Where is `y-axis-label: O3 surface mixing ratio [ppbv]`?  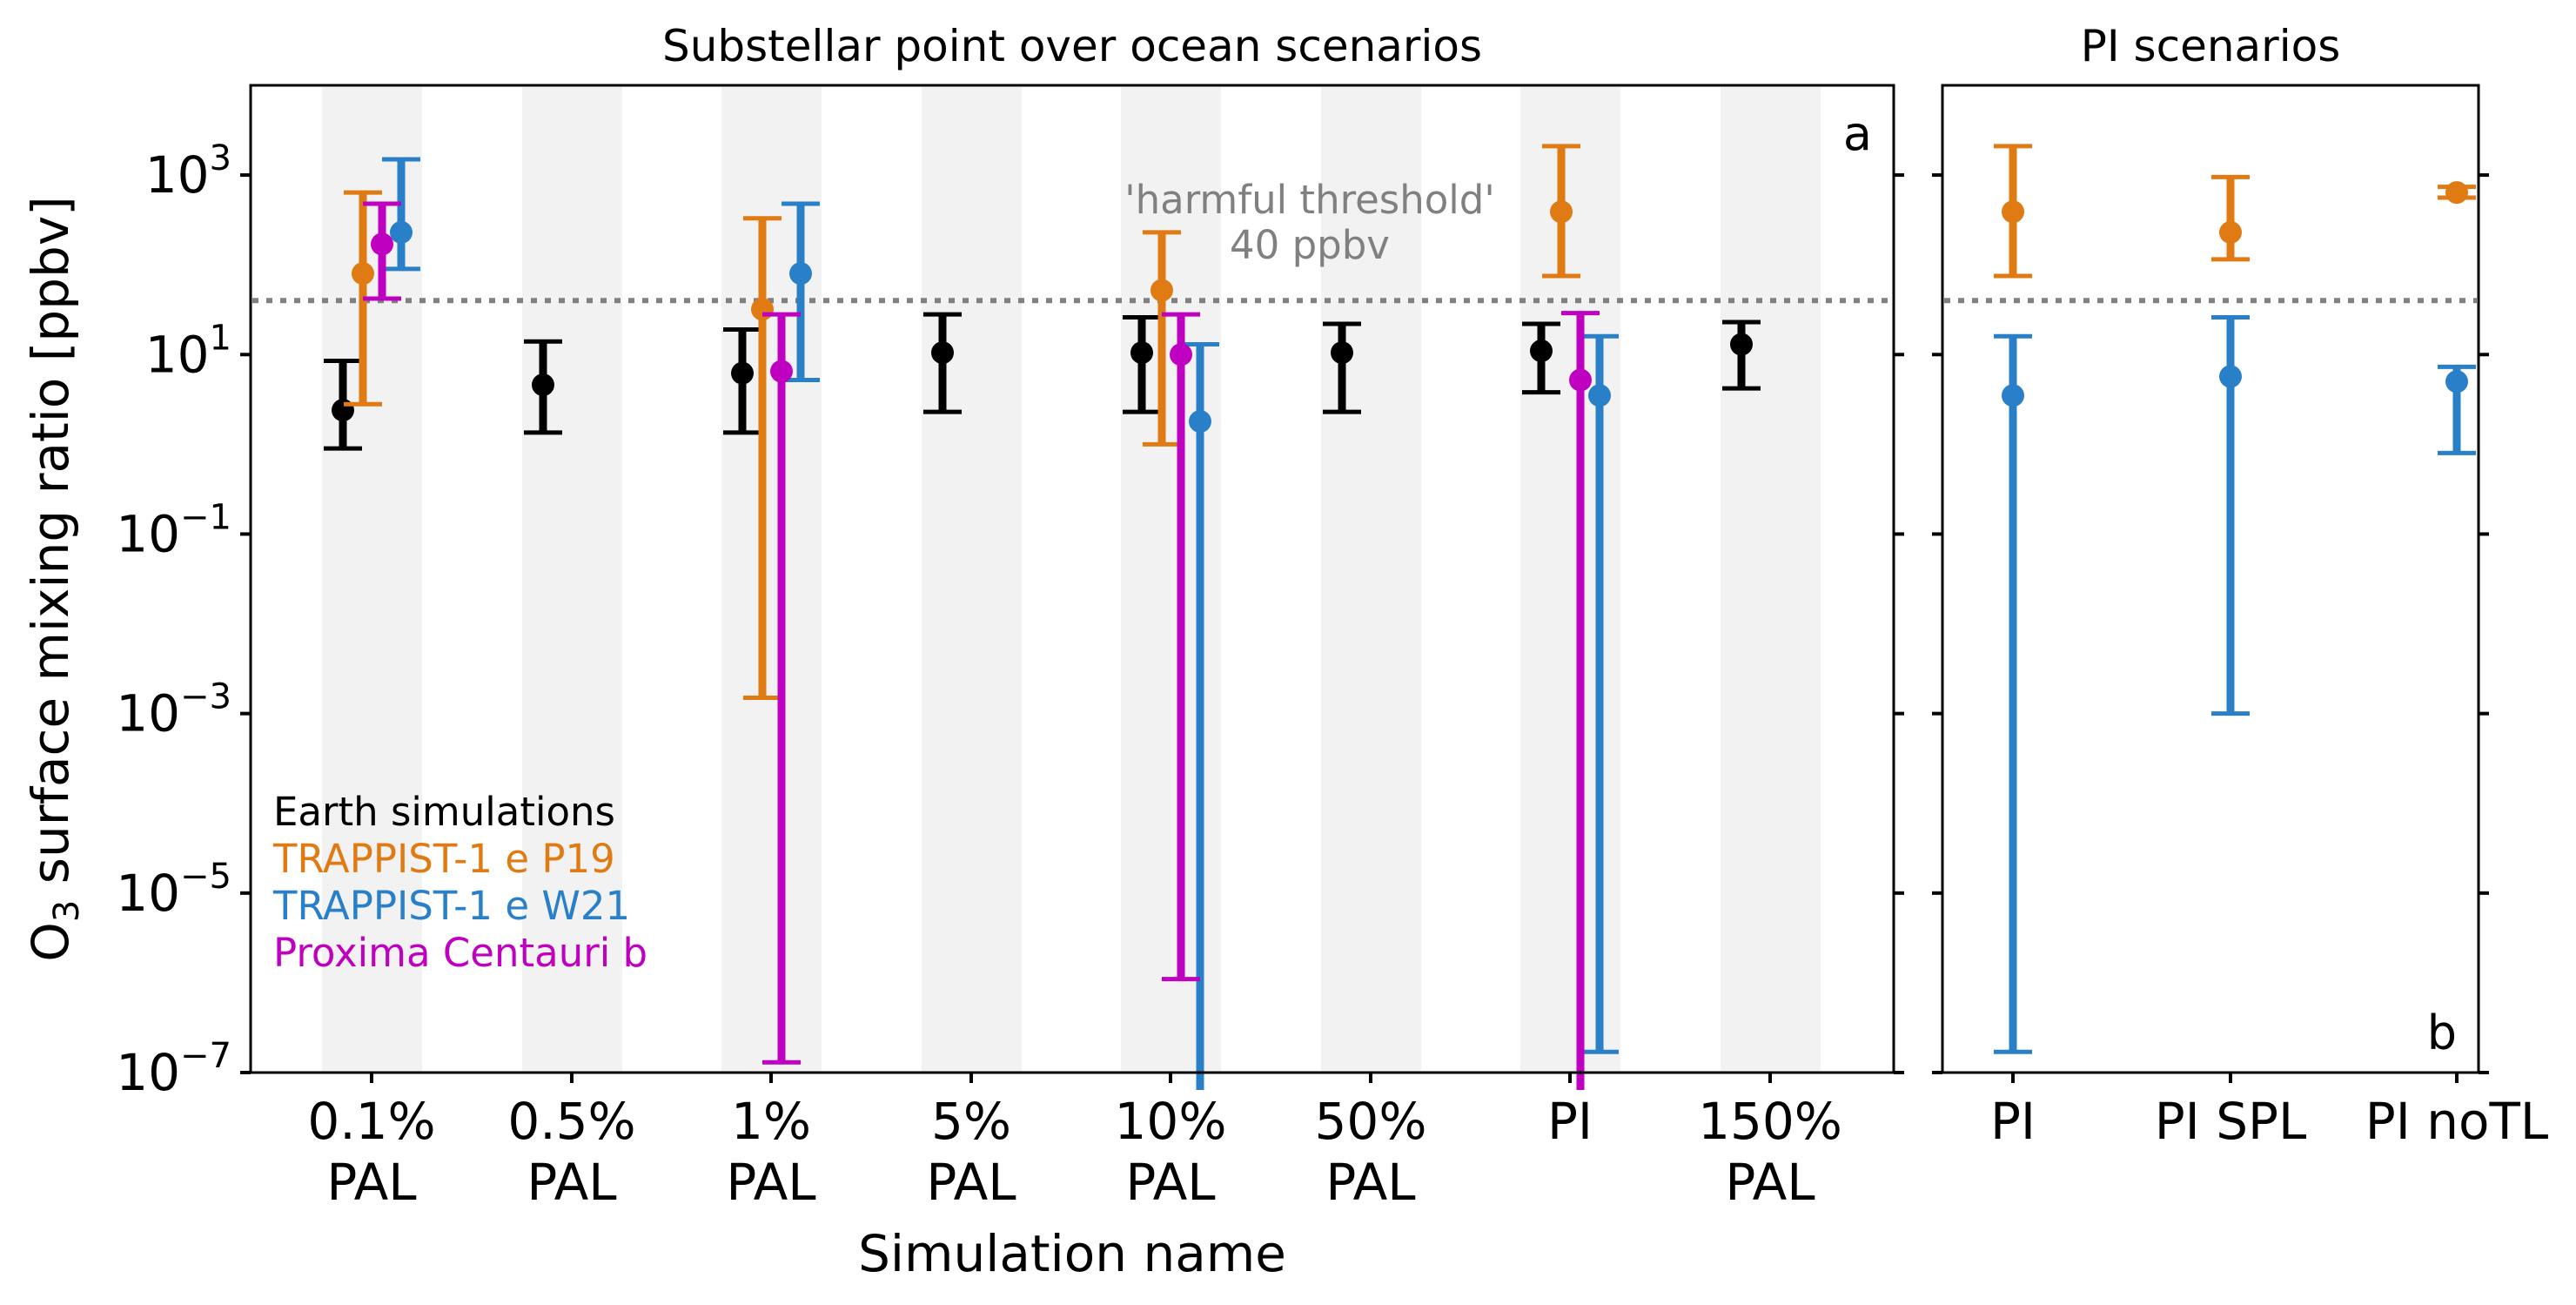
y-axis-label: O3 surface mixing ratio [ppbv] is located at coordinates (54, 579).